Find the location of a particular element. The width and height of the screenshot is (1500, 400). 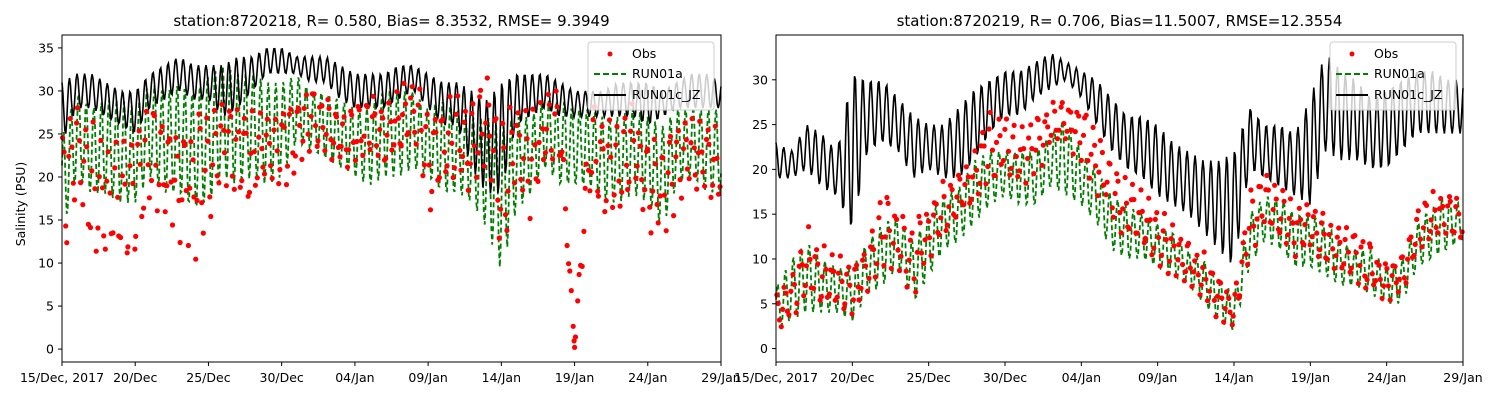

right-ytick-label: 15 is located at coordinates (760, 214).